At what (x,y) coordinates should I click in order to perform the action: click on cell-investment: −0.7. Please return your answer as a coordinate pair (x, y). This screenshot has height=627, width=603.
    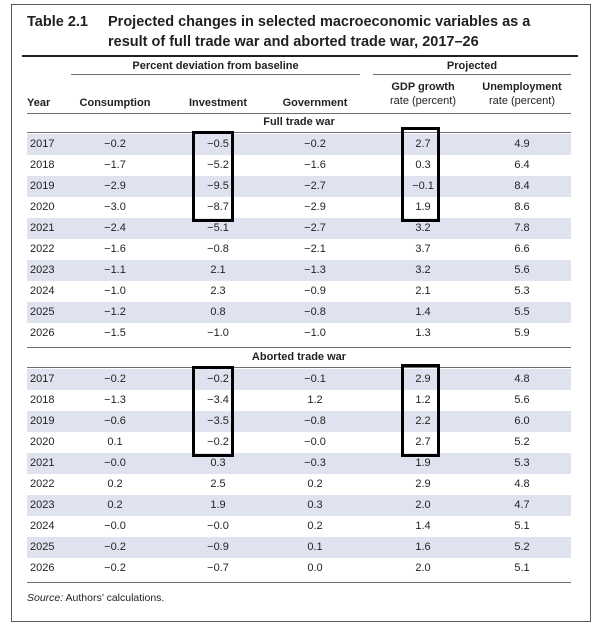
    Looking at the image, I should click on (218, 568).